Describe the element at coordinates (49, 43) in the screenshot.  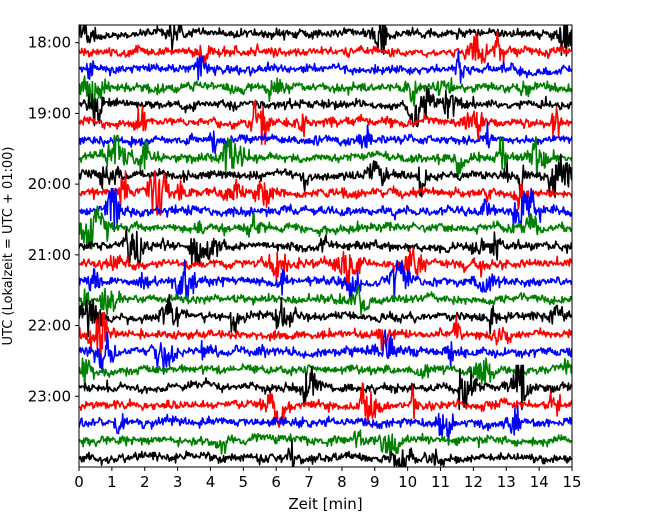
I see `y-tick-label: 18:00` at that location.